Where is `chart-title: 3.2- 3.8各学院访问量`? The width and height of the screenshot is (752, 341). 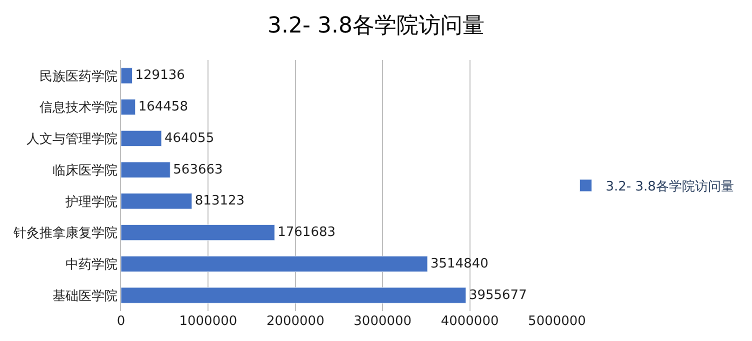
chart-title: 3.2- 3.8各学院访问量 is located at coordinates (376, 25).